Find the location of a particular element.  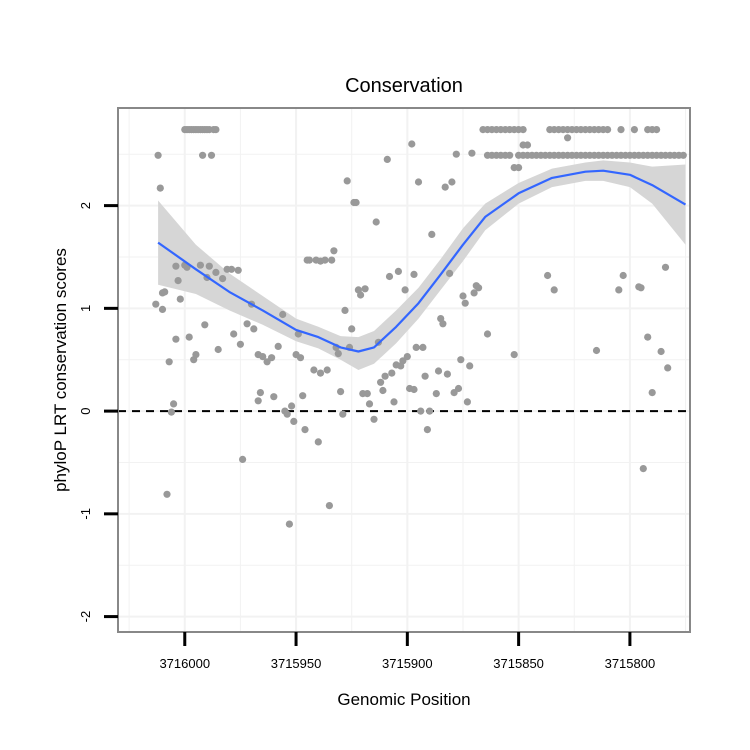

y-tick-label: 2 is located at coordinates (85, 205).